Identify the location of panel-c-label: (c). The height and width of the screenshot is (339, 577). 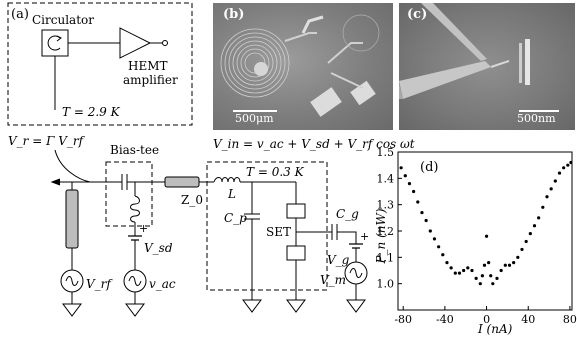
(417, 14).